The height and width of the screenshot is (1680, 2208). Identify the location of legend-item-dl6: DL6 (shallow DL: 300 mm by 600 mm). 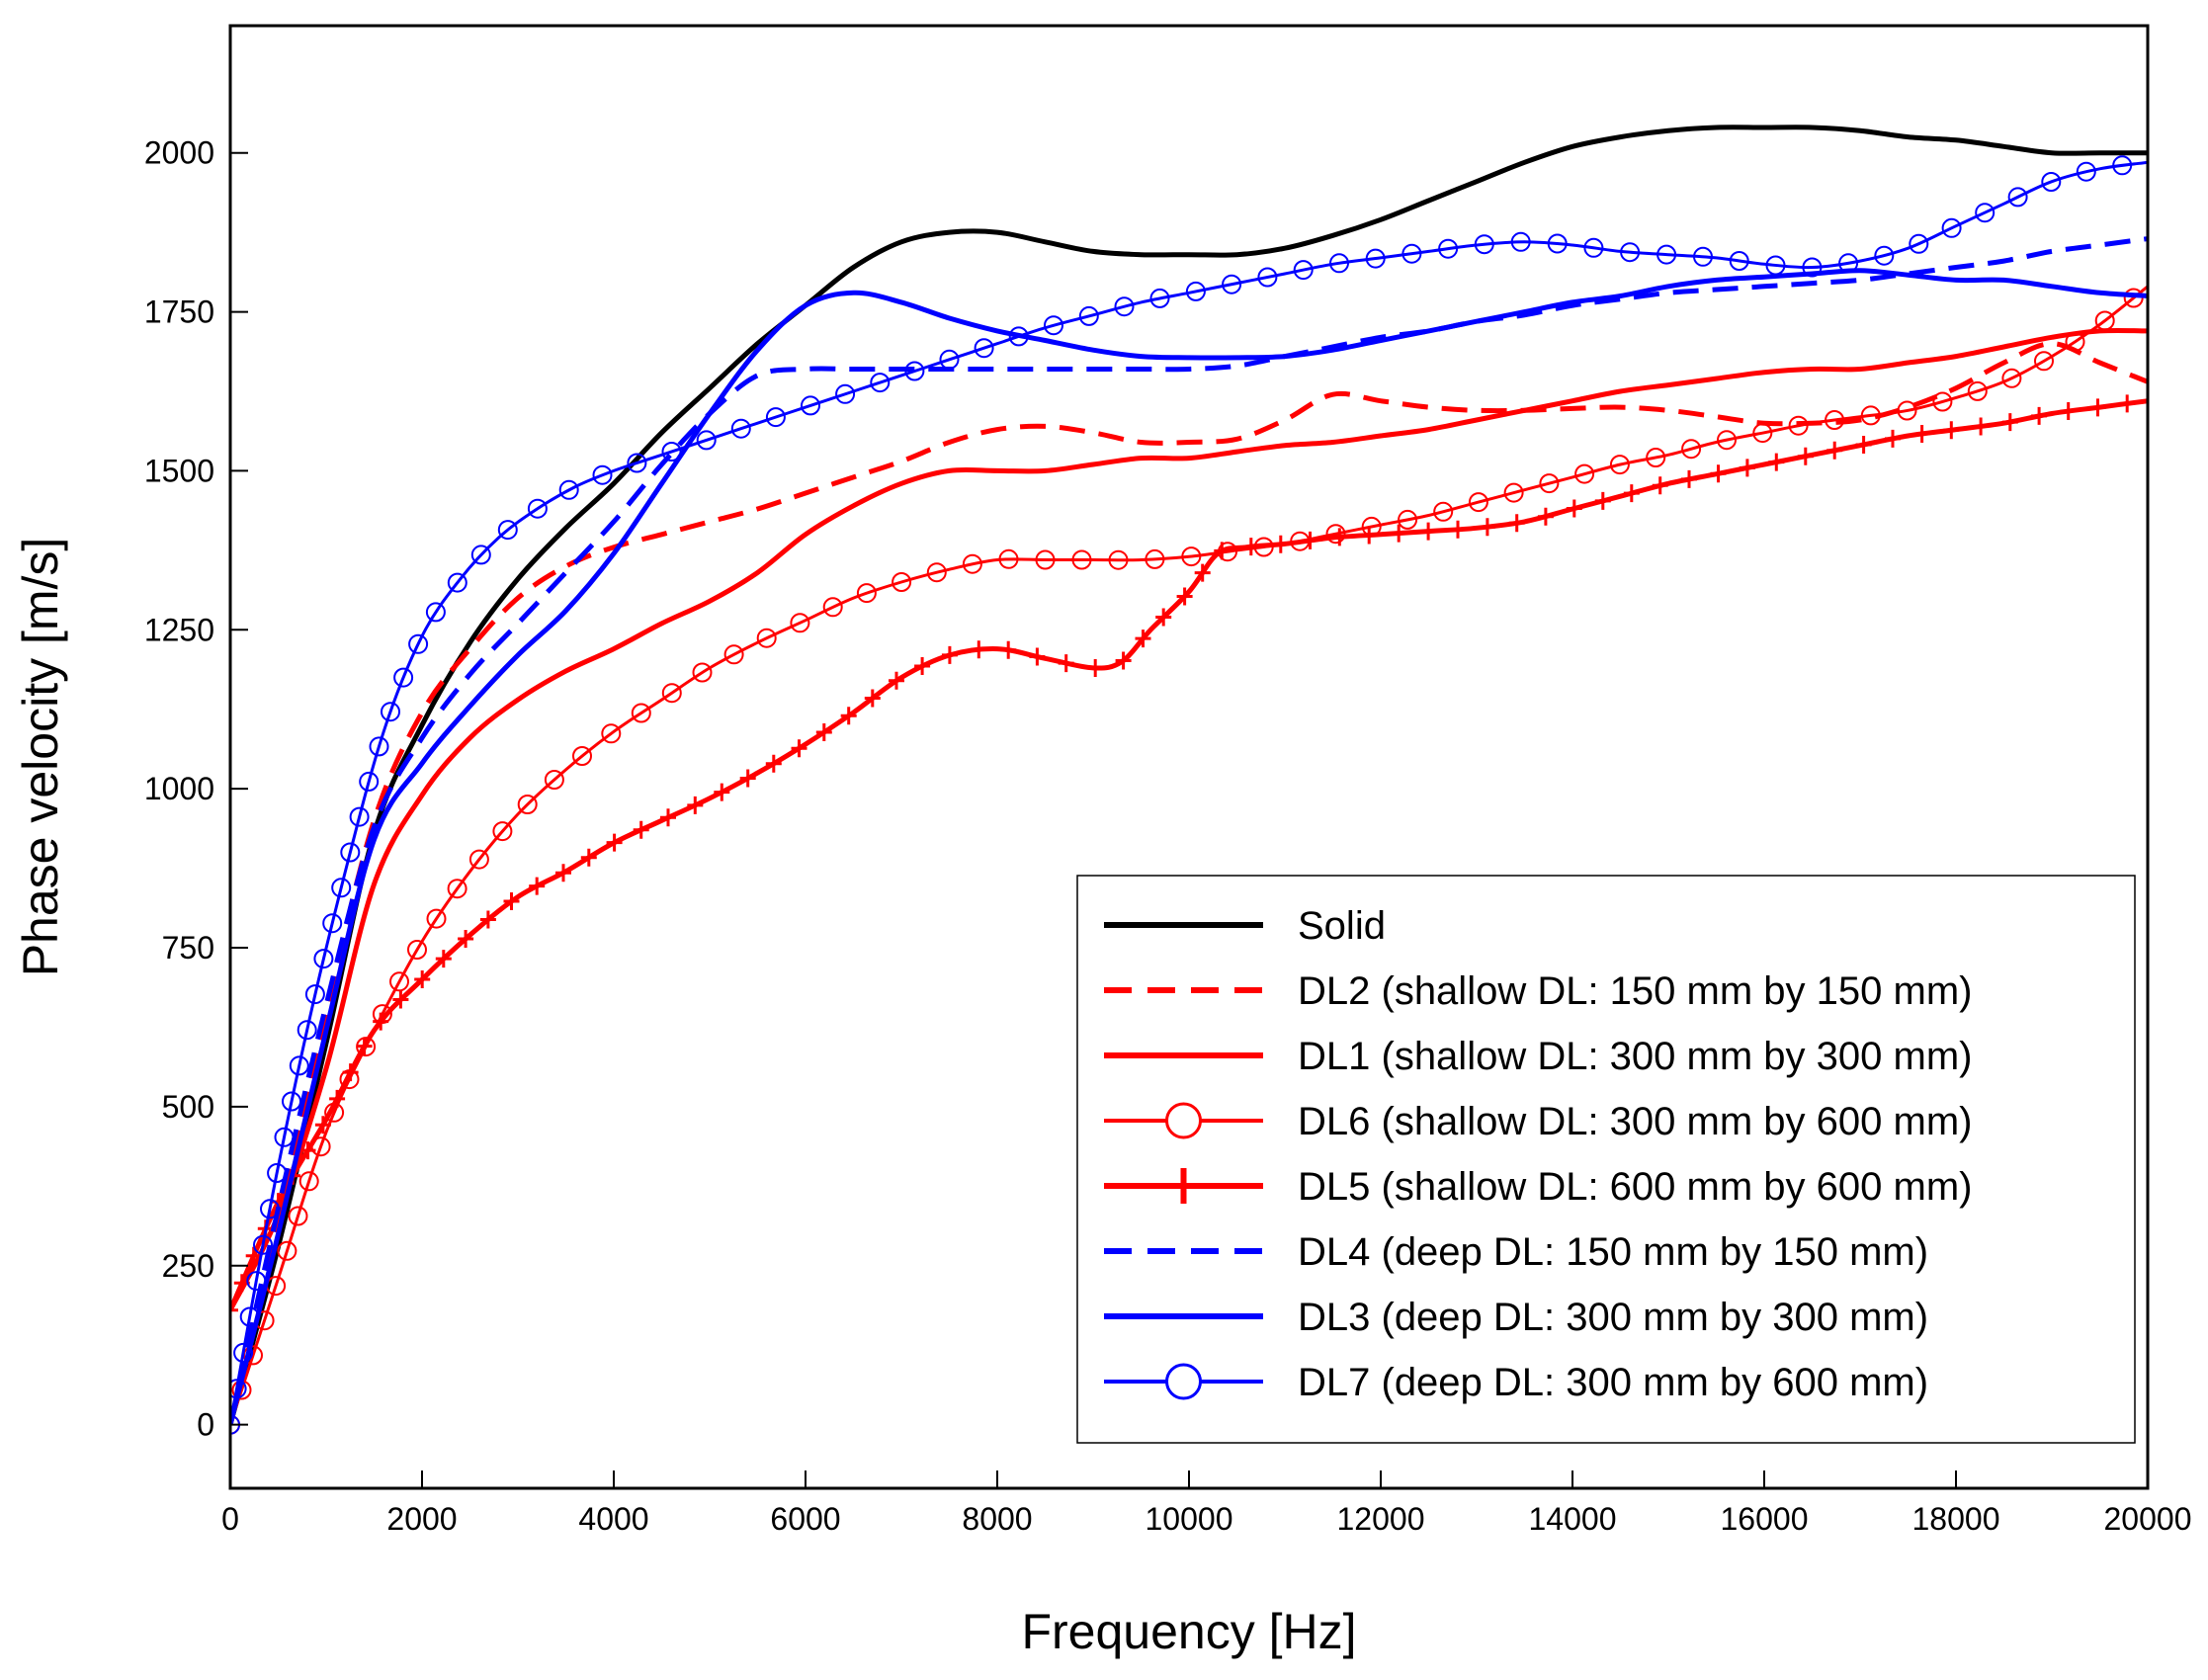
(1538, 1121).